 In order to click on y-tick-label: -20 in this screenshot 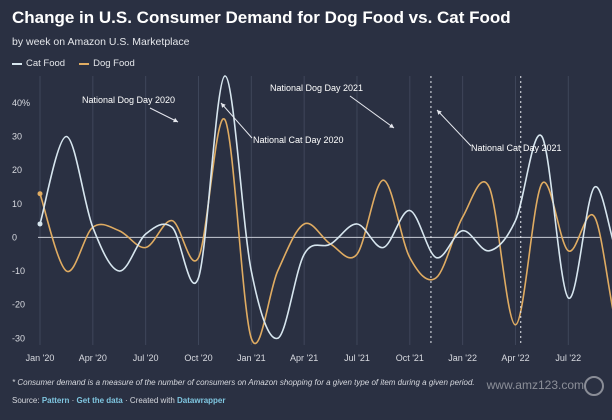, I will do `click(18, 305)`.